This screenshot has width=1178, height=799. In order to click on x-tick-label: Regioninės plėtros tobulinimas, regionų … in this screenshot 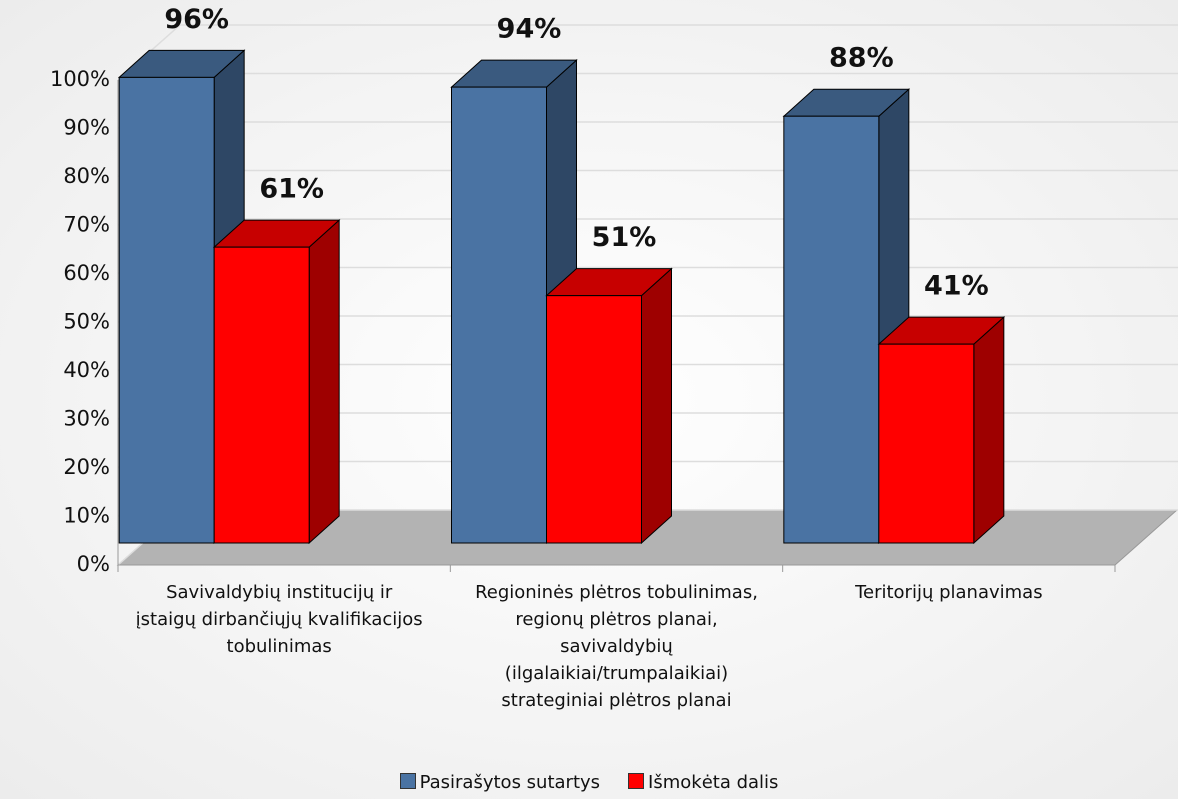, I will do `click(616, 646)`.